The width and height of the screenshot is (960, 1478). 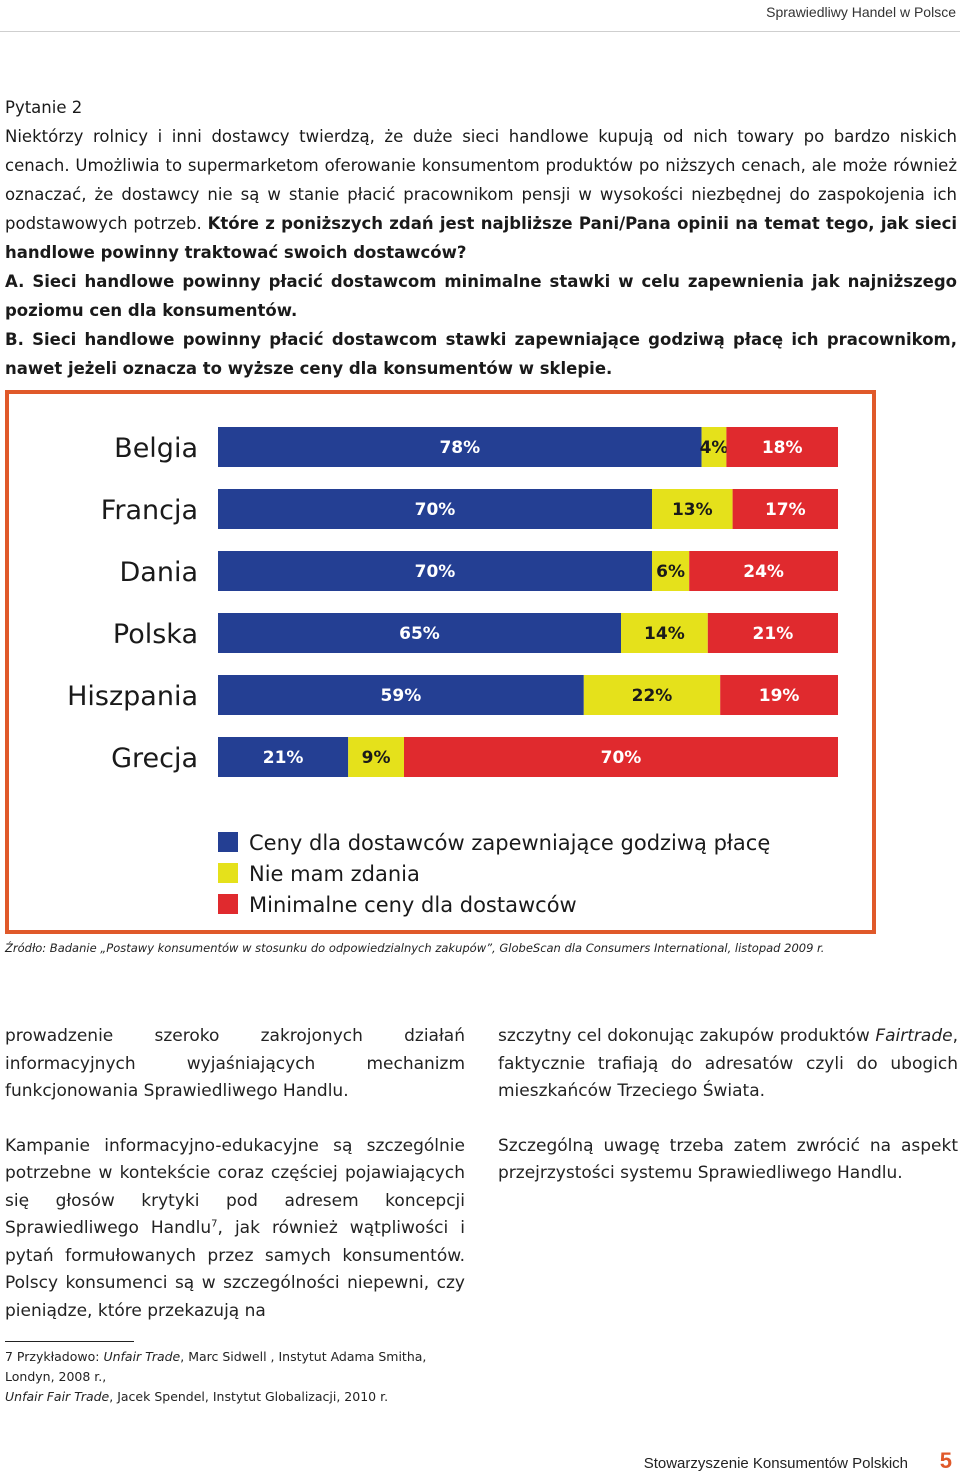 I want to click on paragraph-text: szczytny cel dokonując zakupów produktów, so click(x=687, y=1036).